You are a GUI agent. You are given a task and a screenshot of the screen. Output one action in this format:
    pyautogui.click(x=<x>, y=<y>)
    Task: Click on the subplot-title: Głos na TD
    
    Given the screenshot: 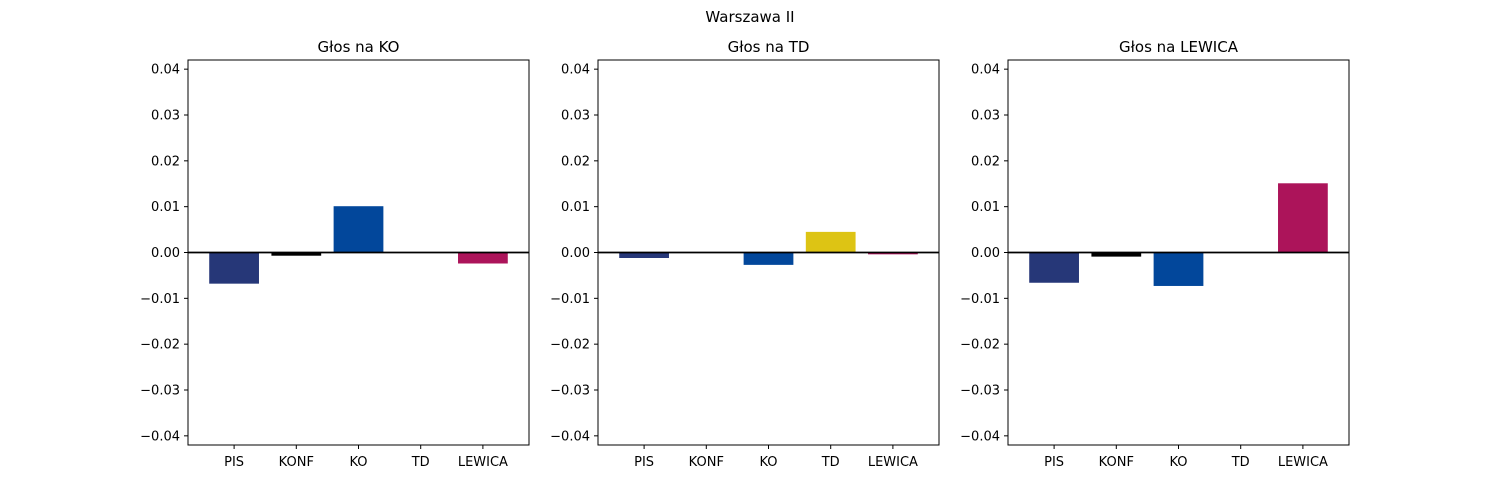 What is the action you would take?
    pyautogui.click(x=769, y=47)
    